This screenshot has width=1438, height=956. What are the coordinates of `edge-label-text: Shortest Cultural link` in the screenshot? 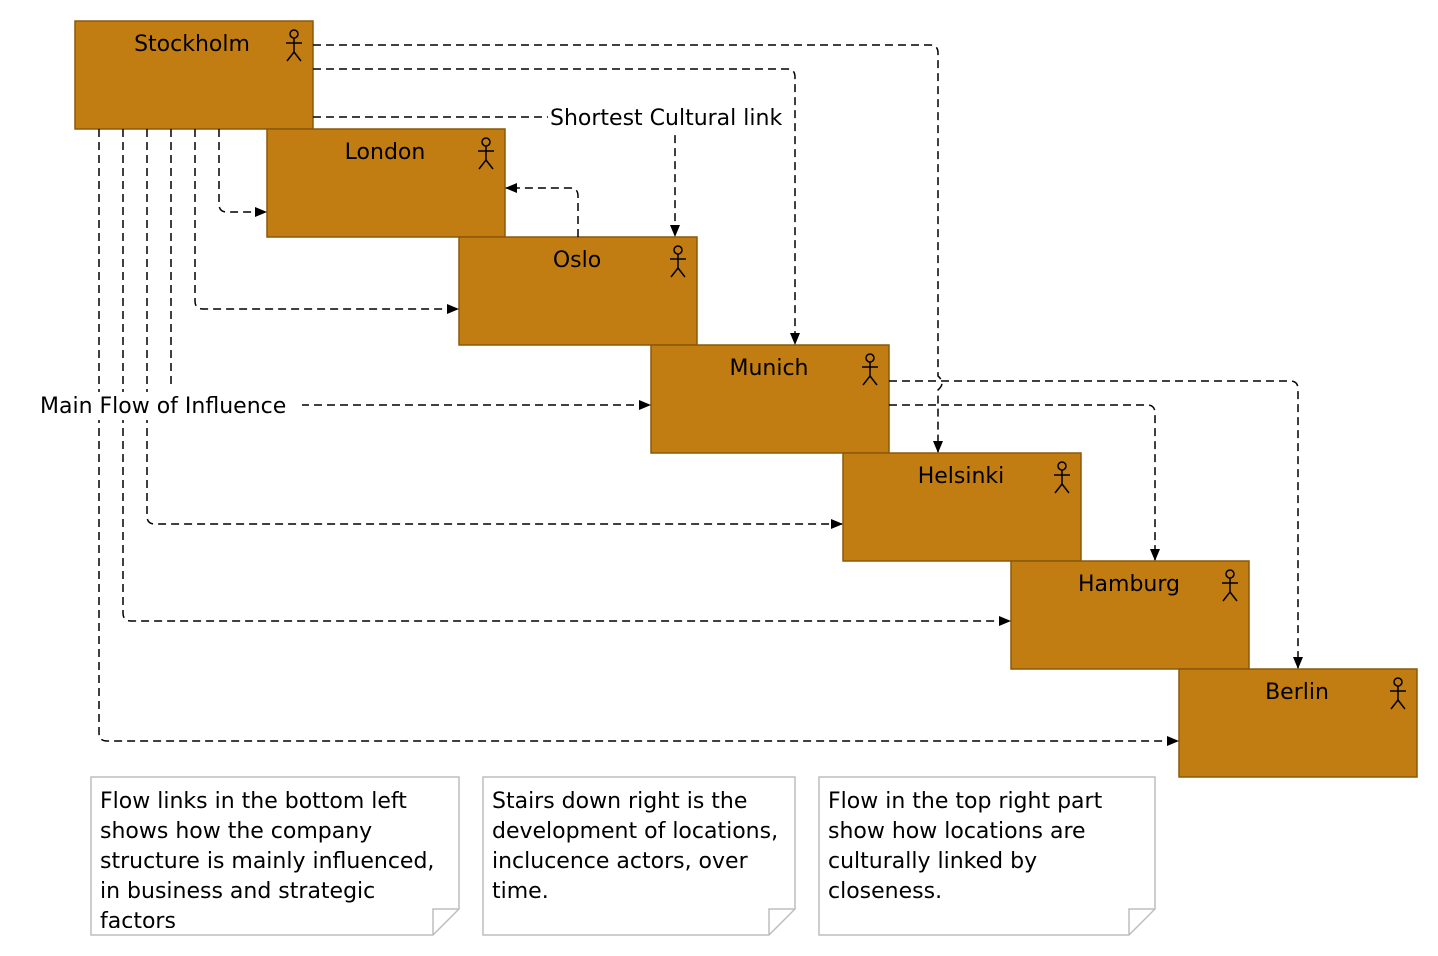 It's located at (666, 118).